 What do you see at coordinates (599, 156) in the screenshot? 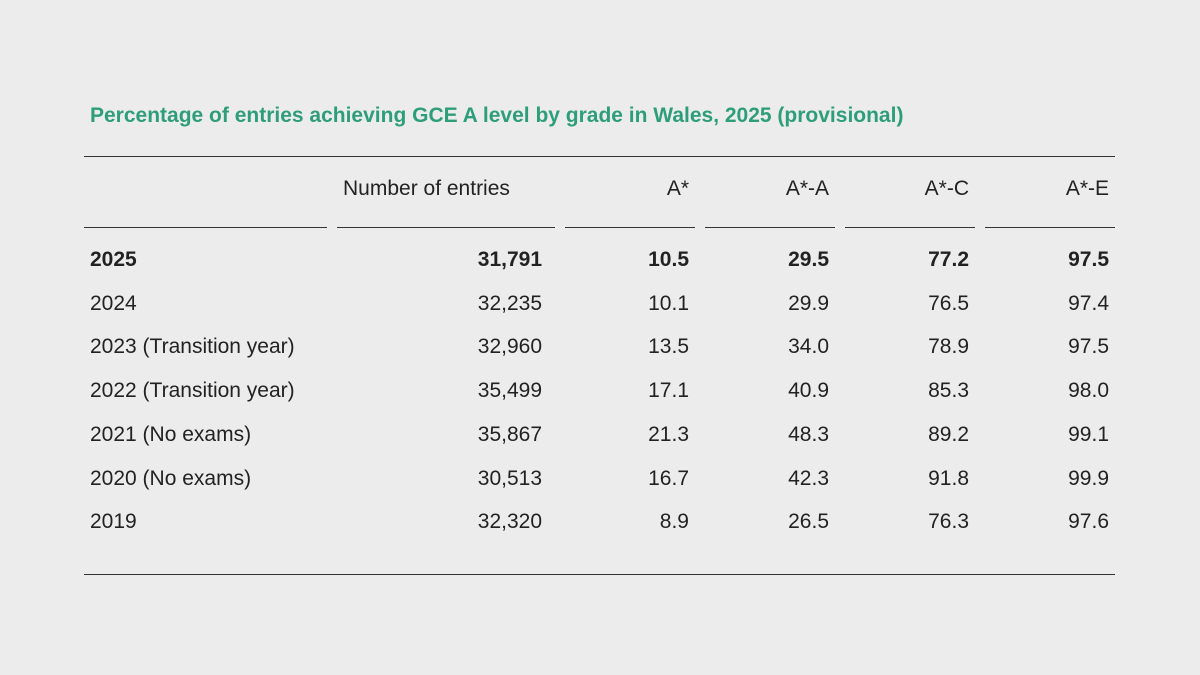
I see `top-rule` at bounding box center [599, 156].